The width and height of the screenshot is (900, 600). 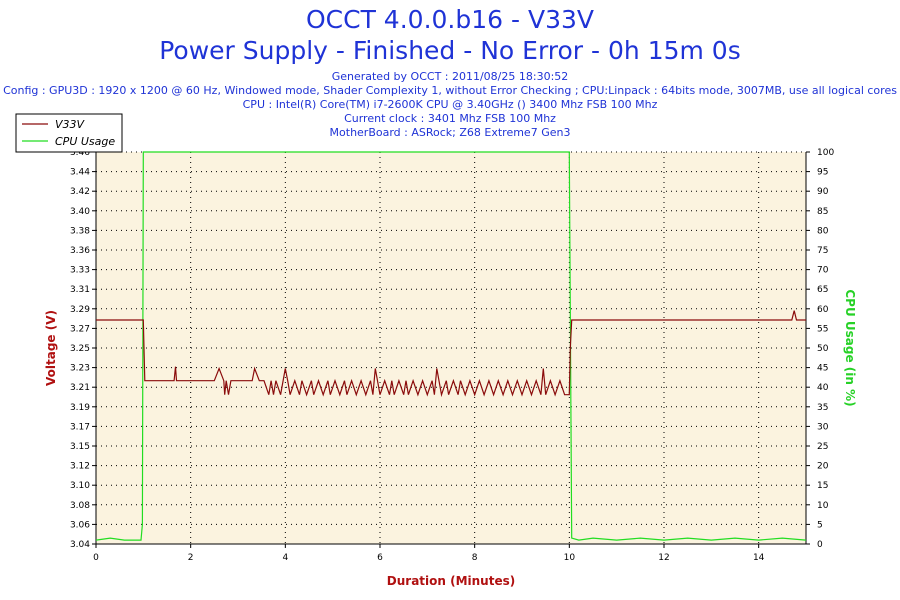 I want to click on y-tick-label-right: 85, so click(x=822, y=212).